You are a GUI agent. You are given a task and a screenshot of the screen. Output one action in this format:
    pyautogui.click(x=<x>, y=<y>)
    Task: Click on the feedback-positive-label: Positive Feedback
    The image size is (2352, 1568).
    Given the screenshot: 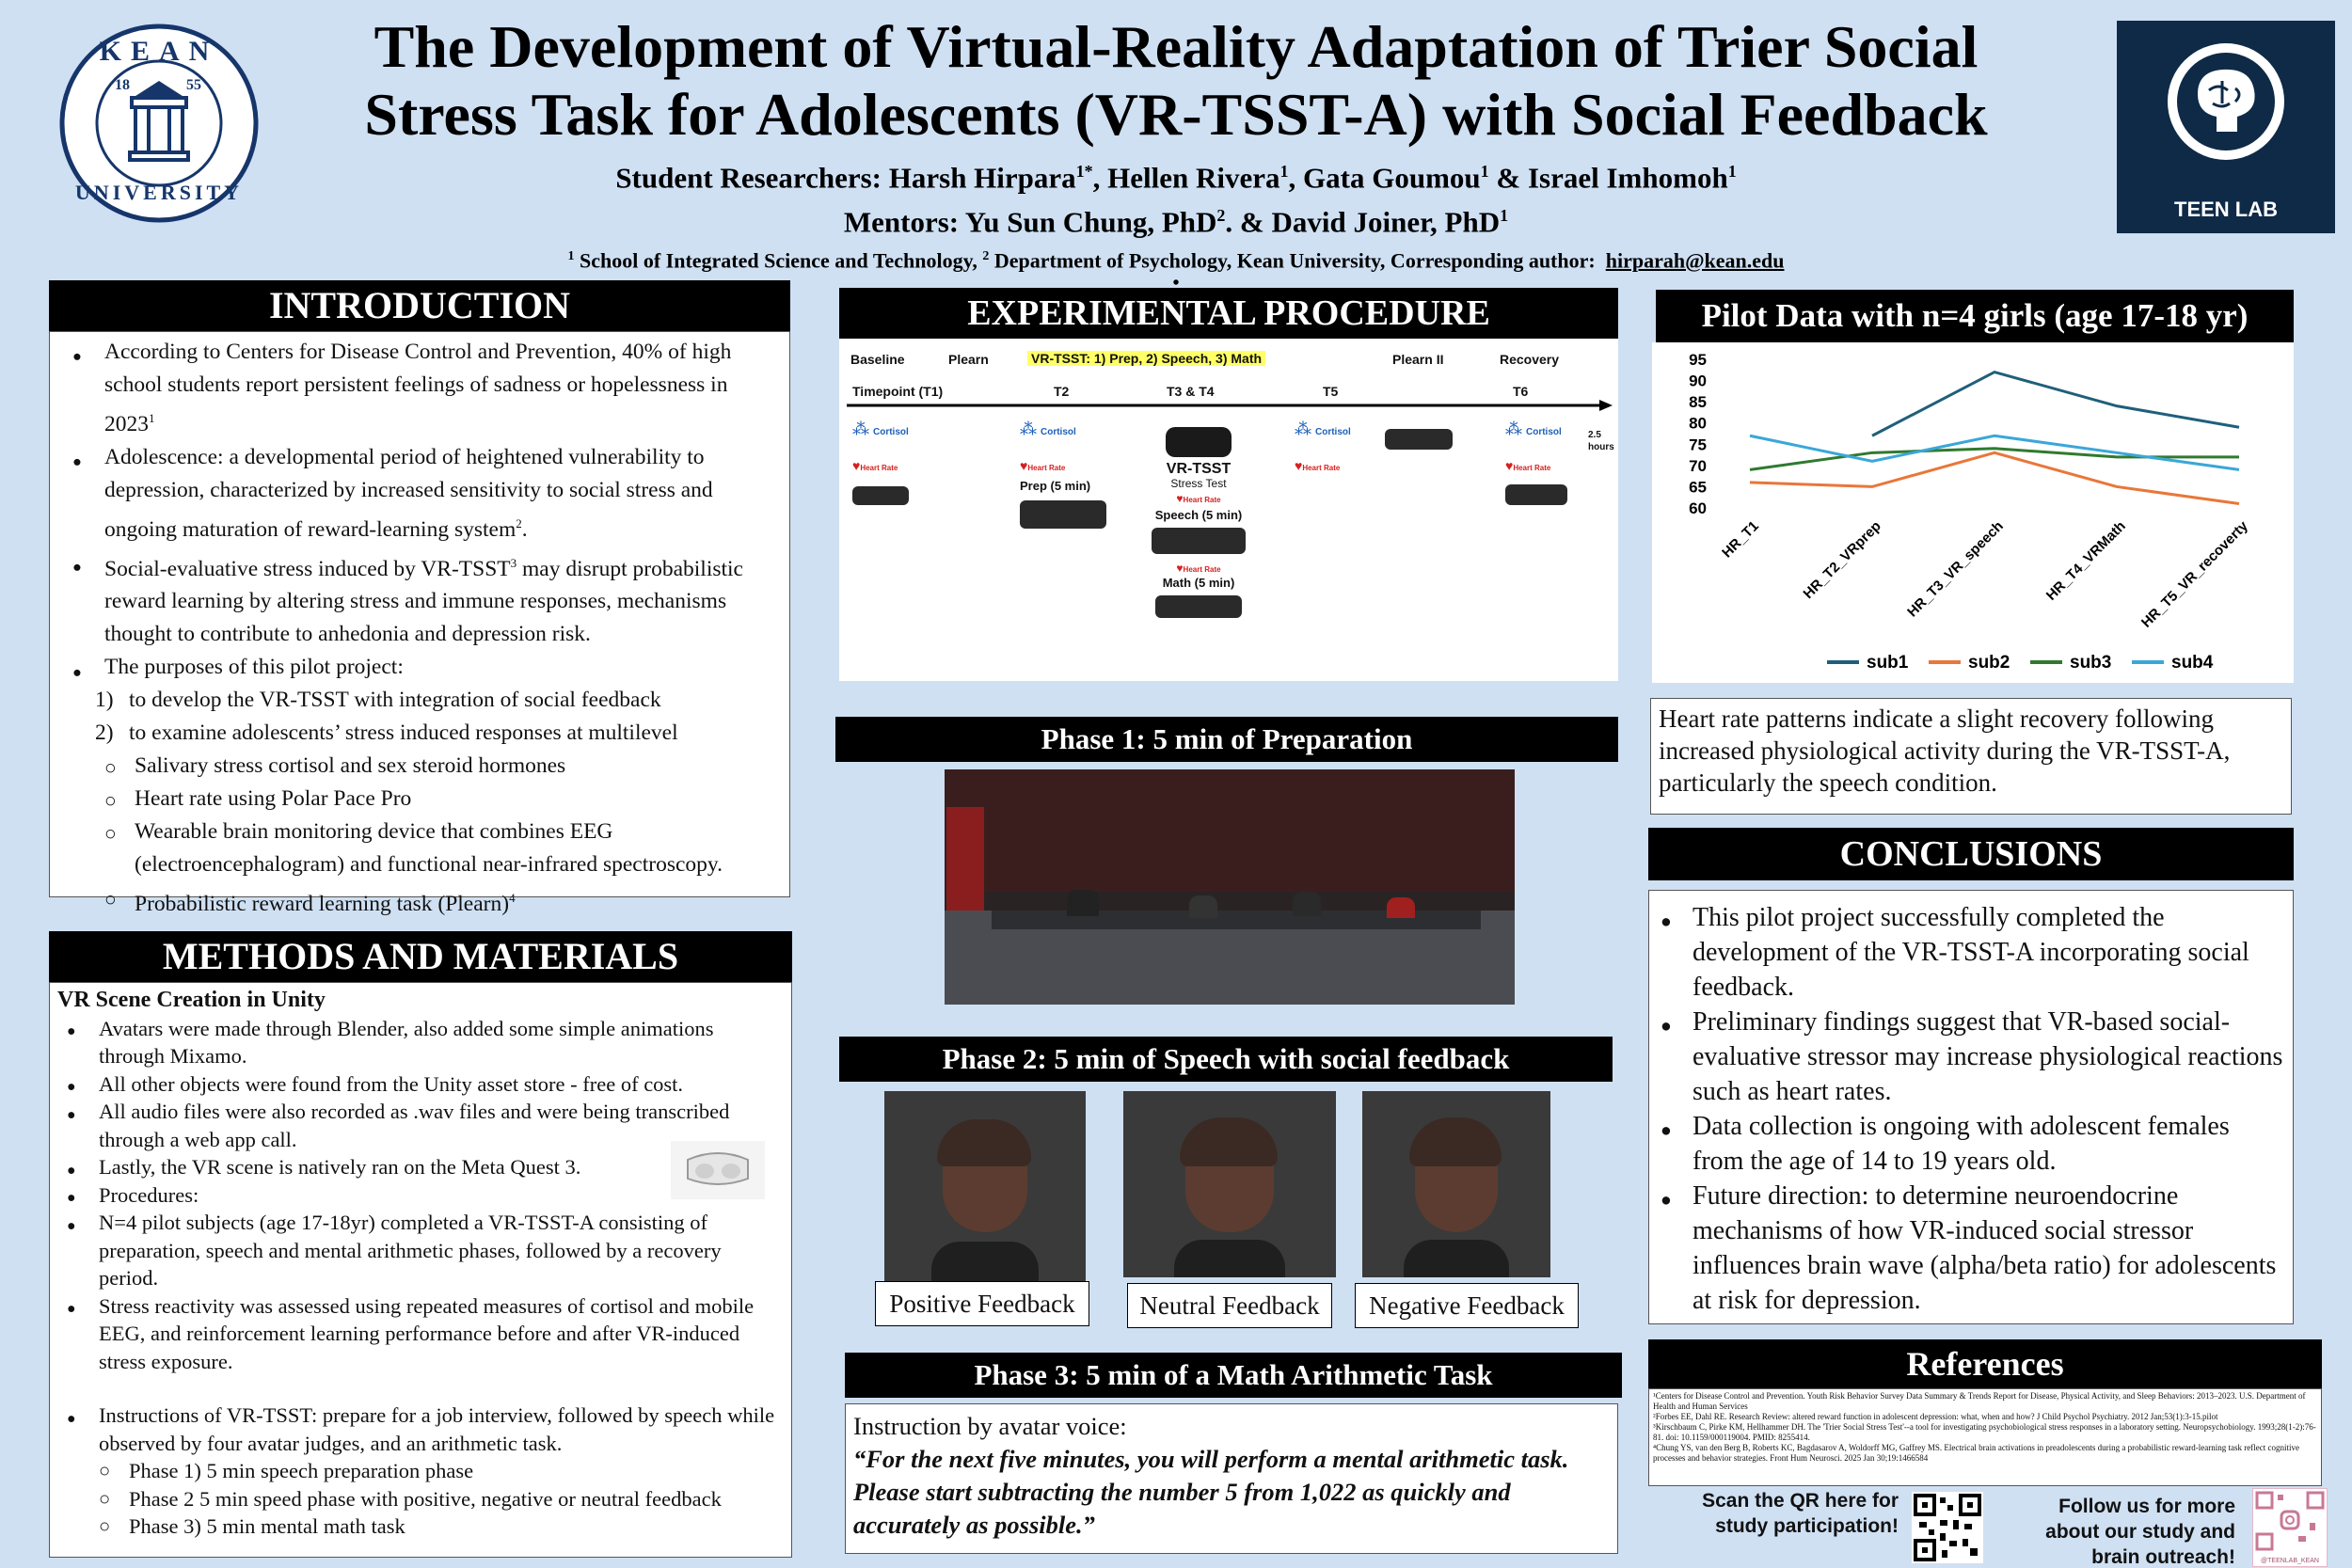 What is the action you would take?
    pyautogui.click(x=982, y=1303)
    